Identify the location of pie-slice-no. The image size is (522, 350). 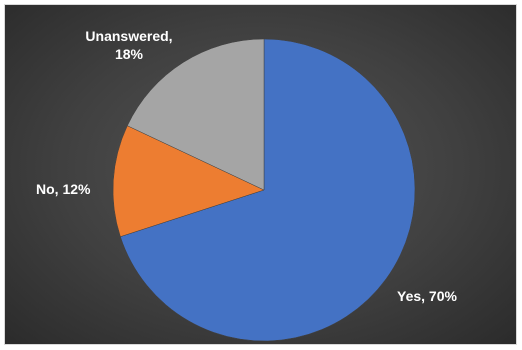
(188, 181).